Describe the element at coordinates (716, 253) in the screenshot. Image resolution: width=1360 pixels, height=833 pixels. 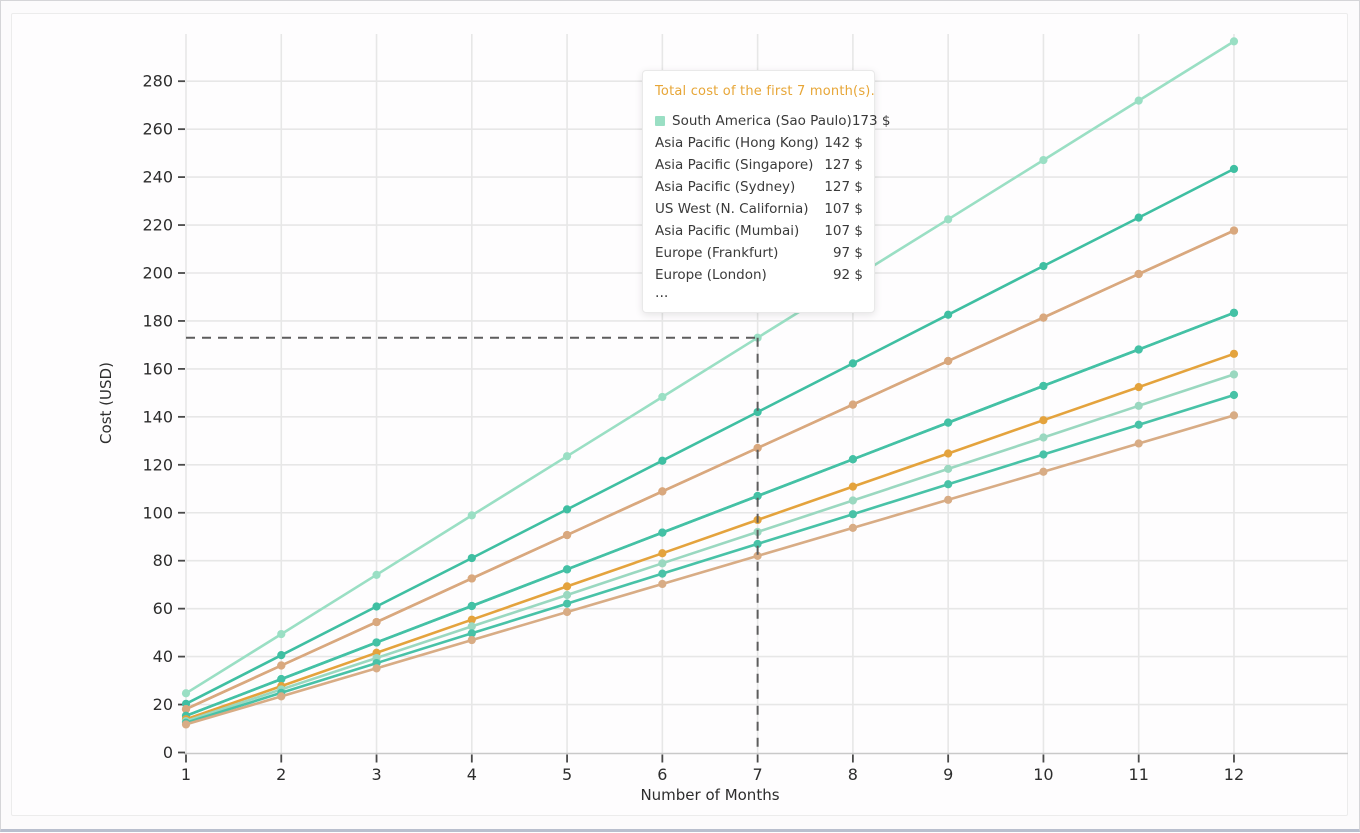
I see `tooltip-row-label: Europe (Frankfurt)` at that location.